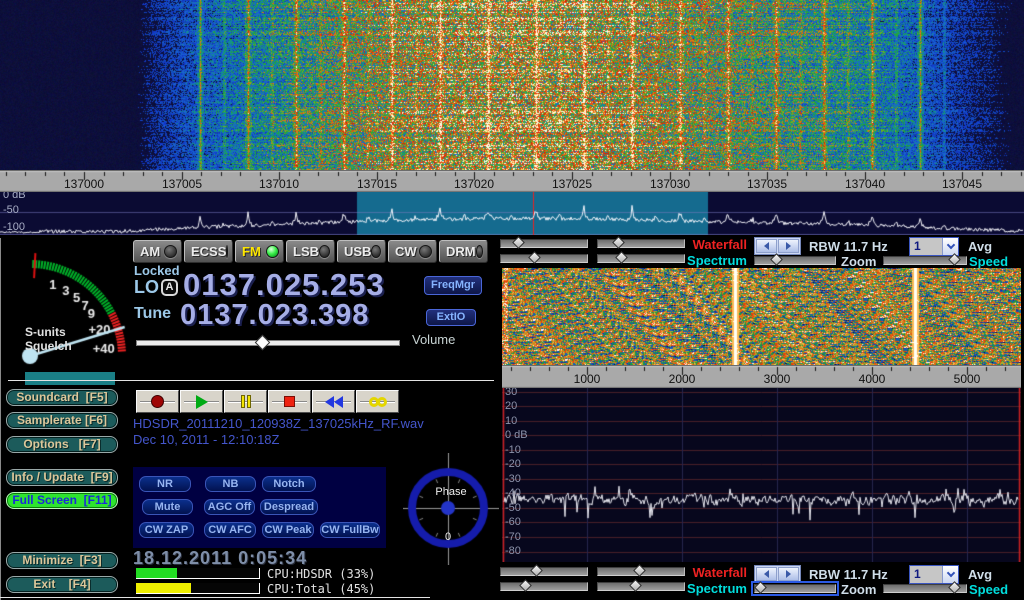 This screenshot has height=600, width=1024. I want to click on freq-tick-label: 137030, so click(670, 184).